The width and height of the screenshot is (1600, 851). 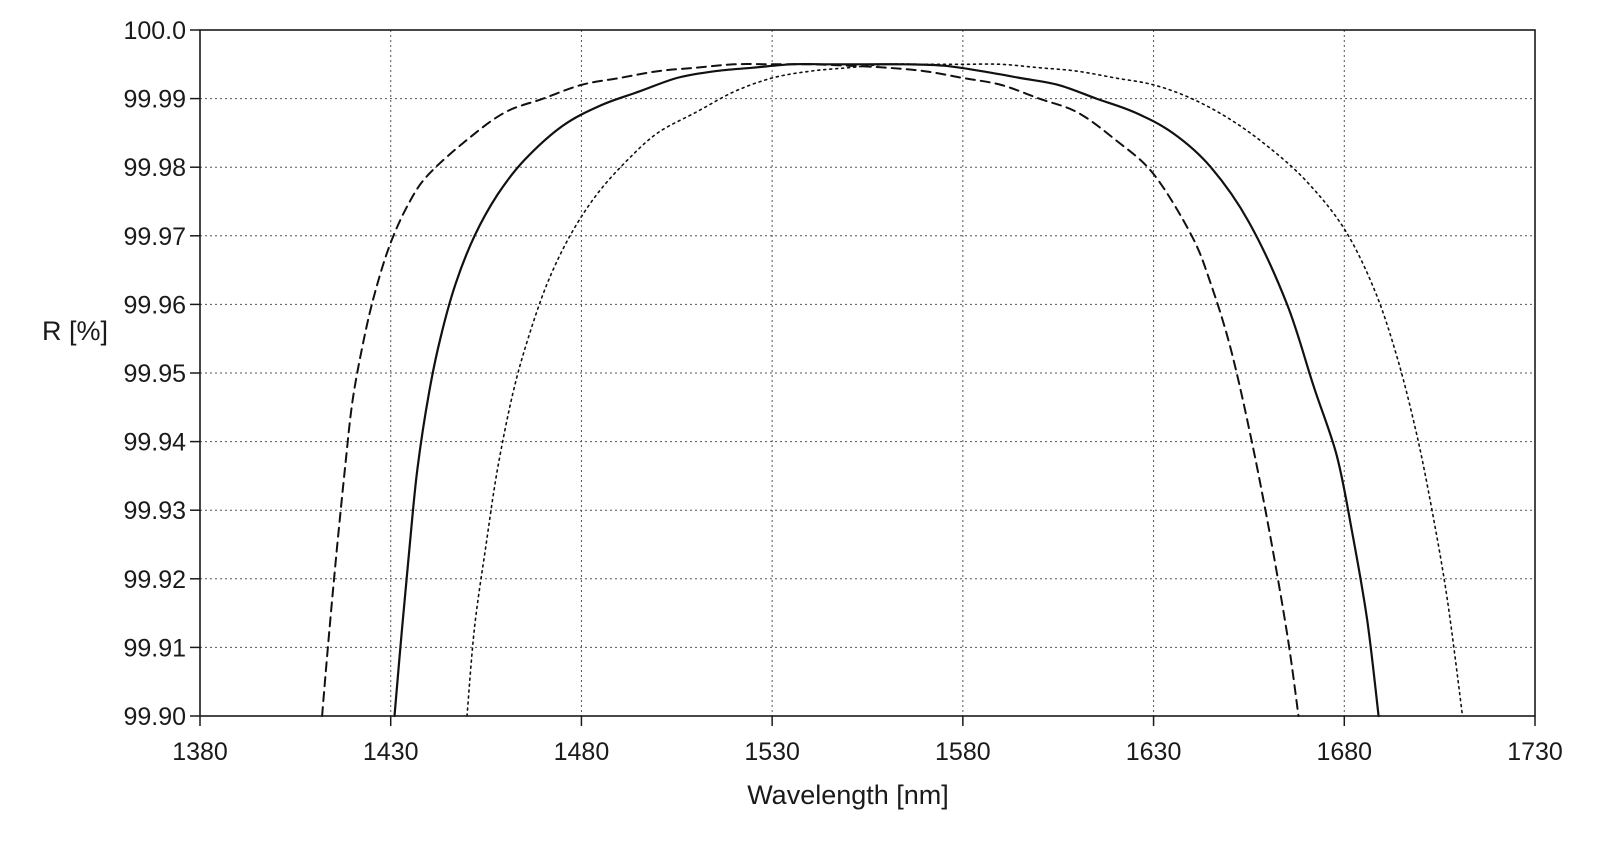 What do you see at coordinates (154, 237) in the screenshot?
I see `y-tick-label: 99.97` at bounding box center [154, 237].